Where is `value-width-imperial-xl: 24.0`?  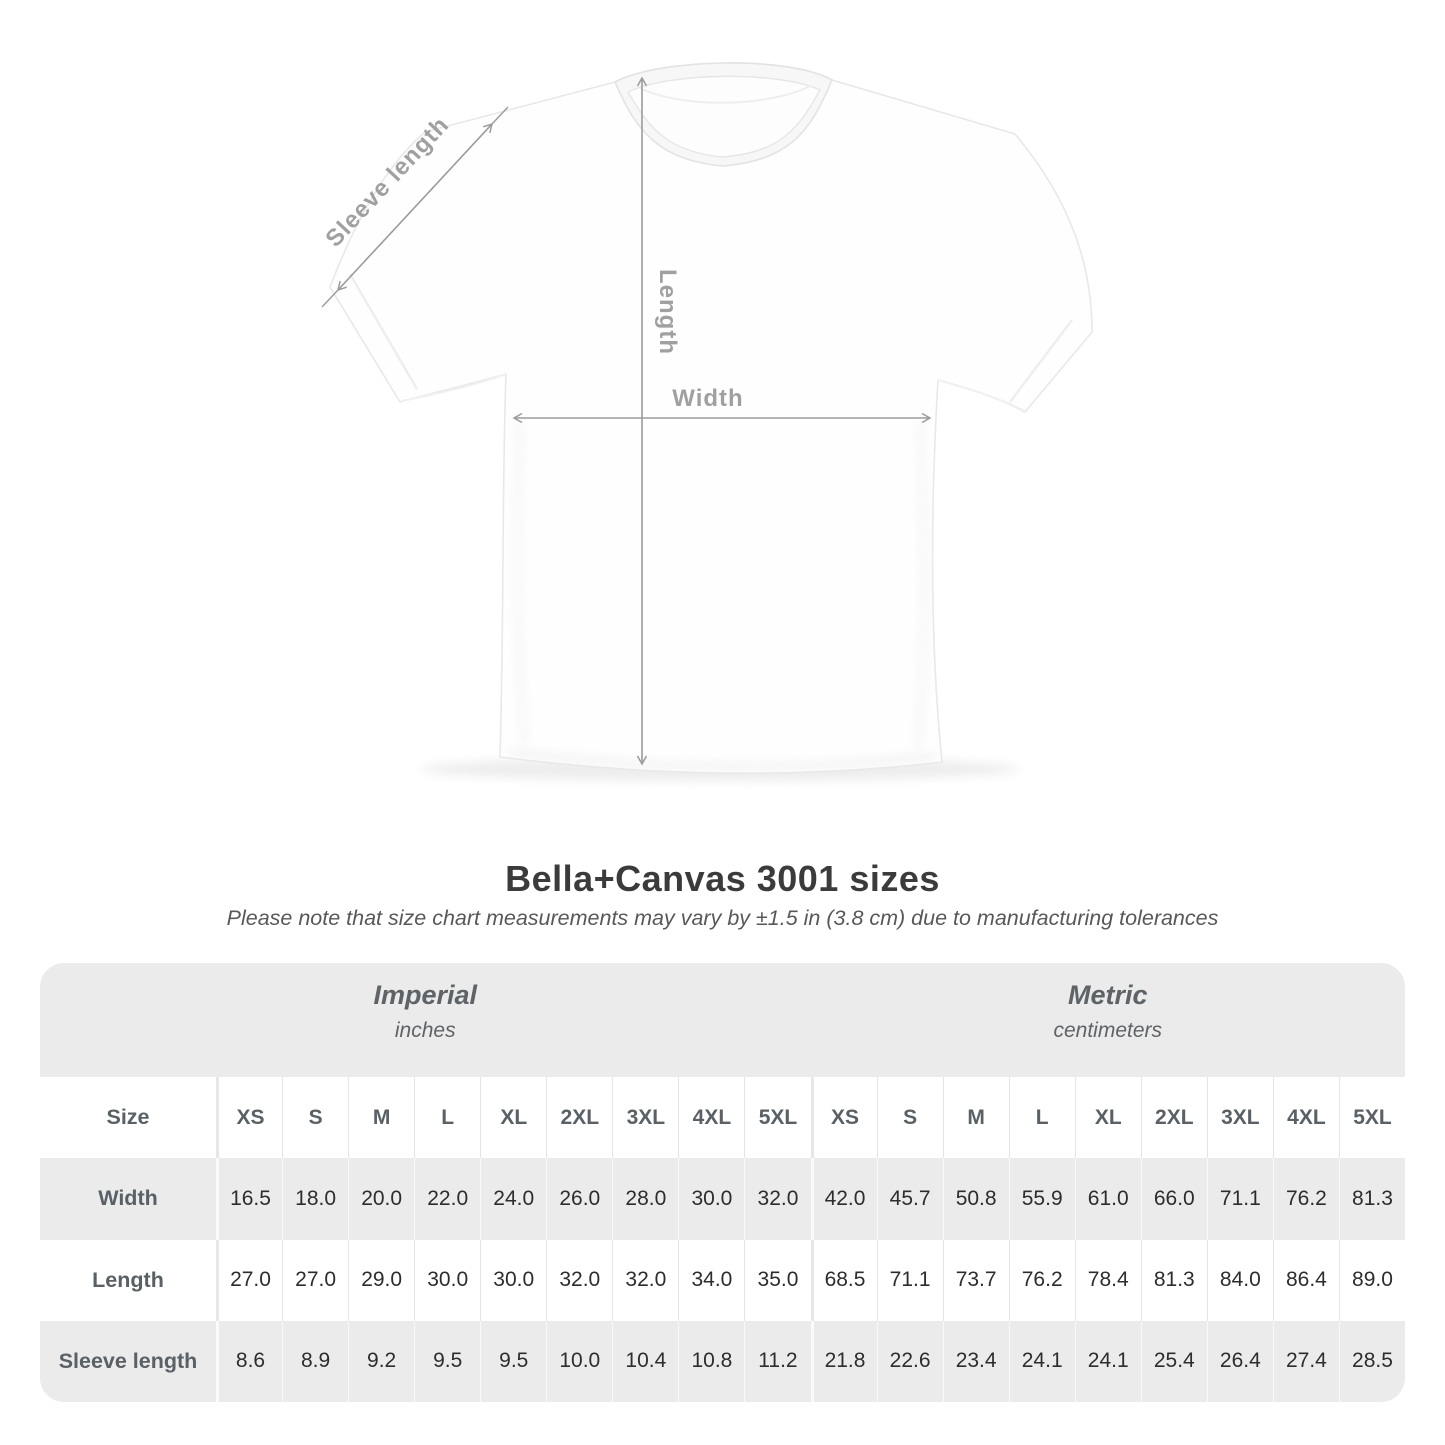
value-width-imperial-xl: 24.0 is located at coordinates (513, 1199).